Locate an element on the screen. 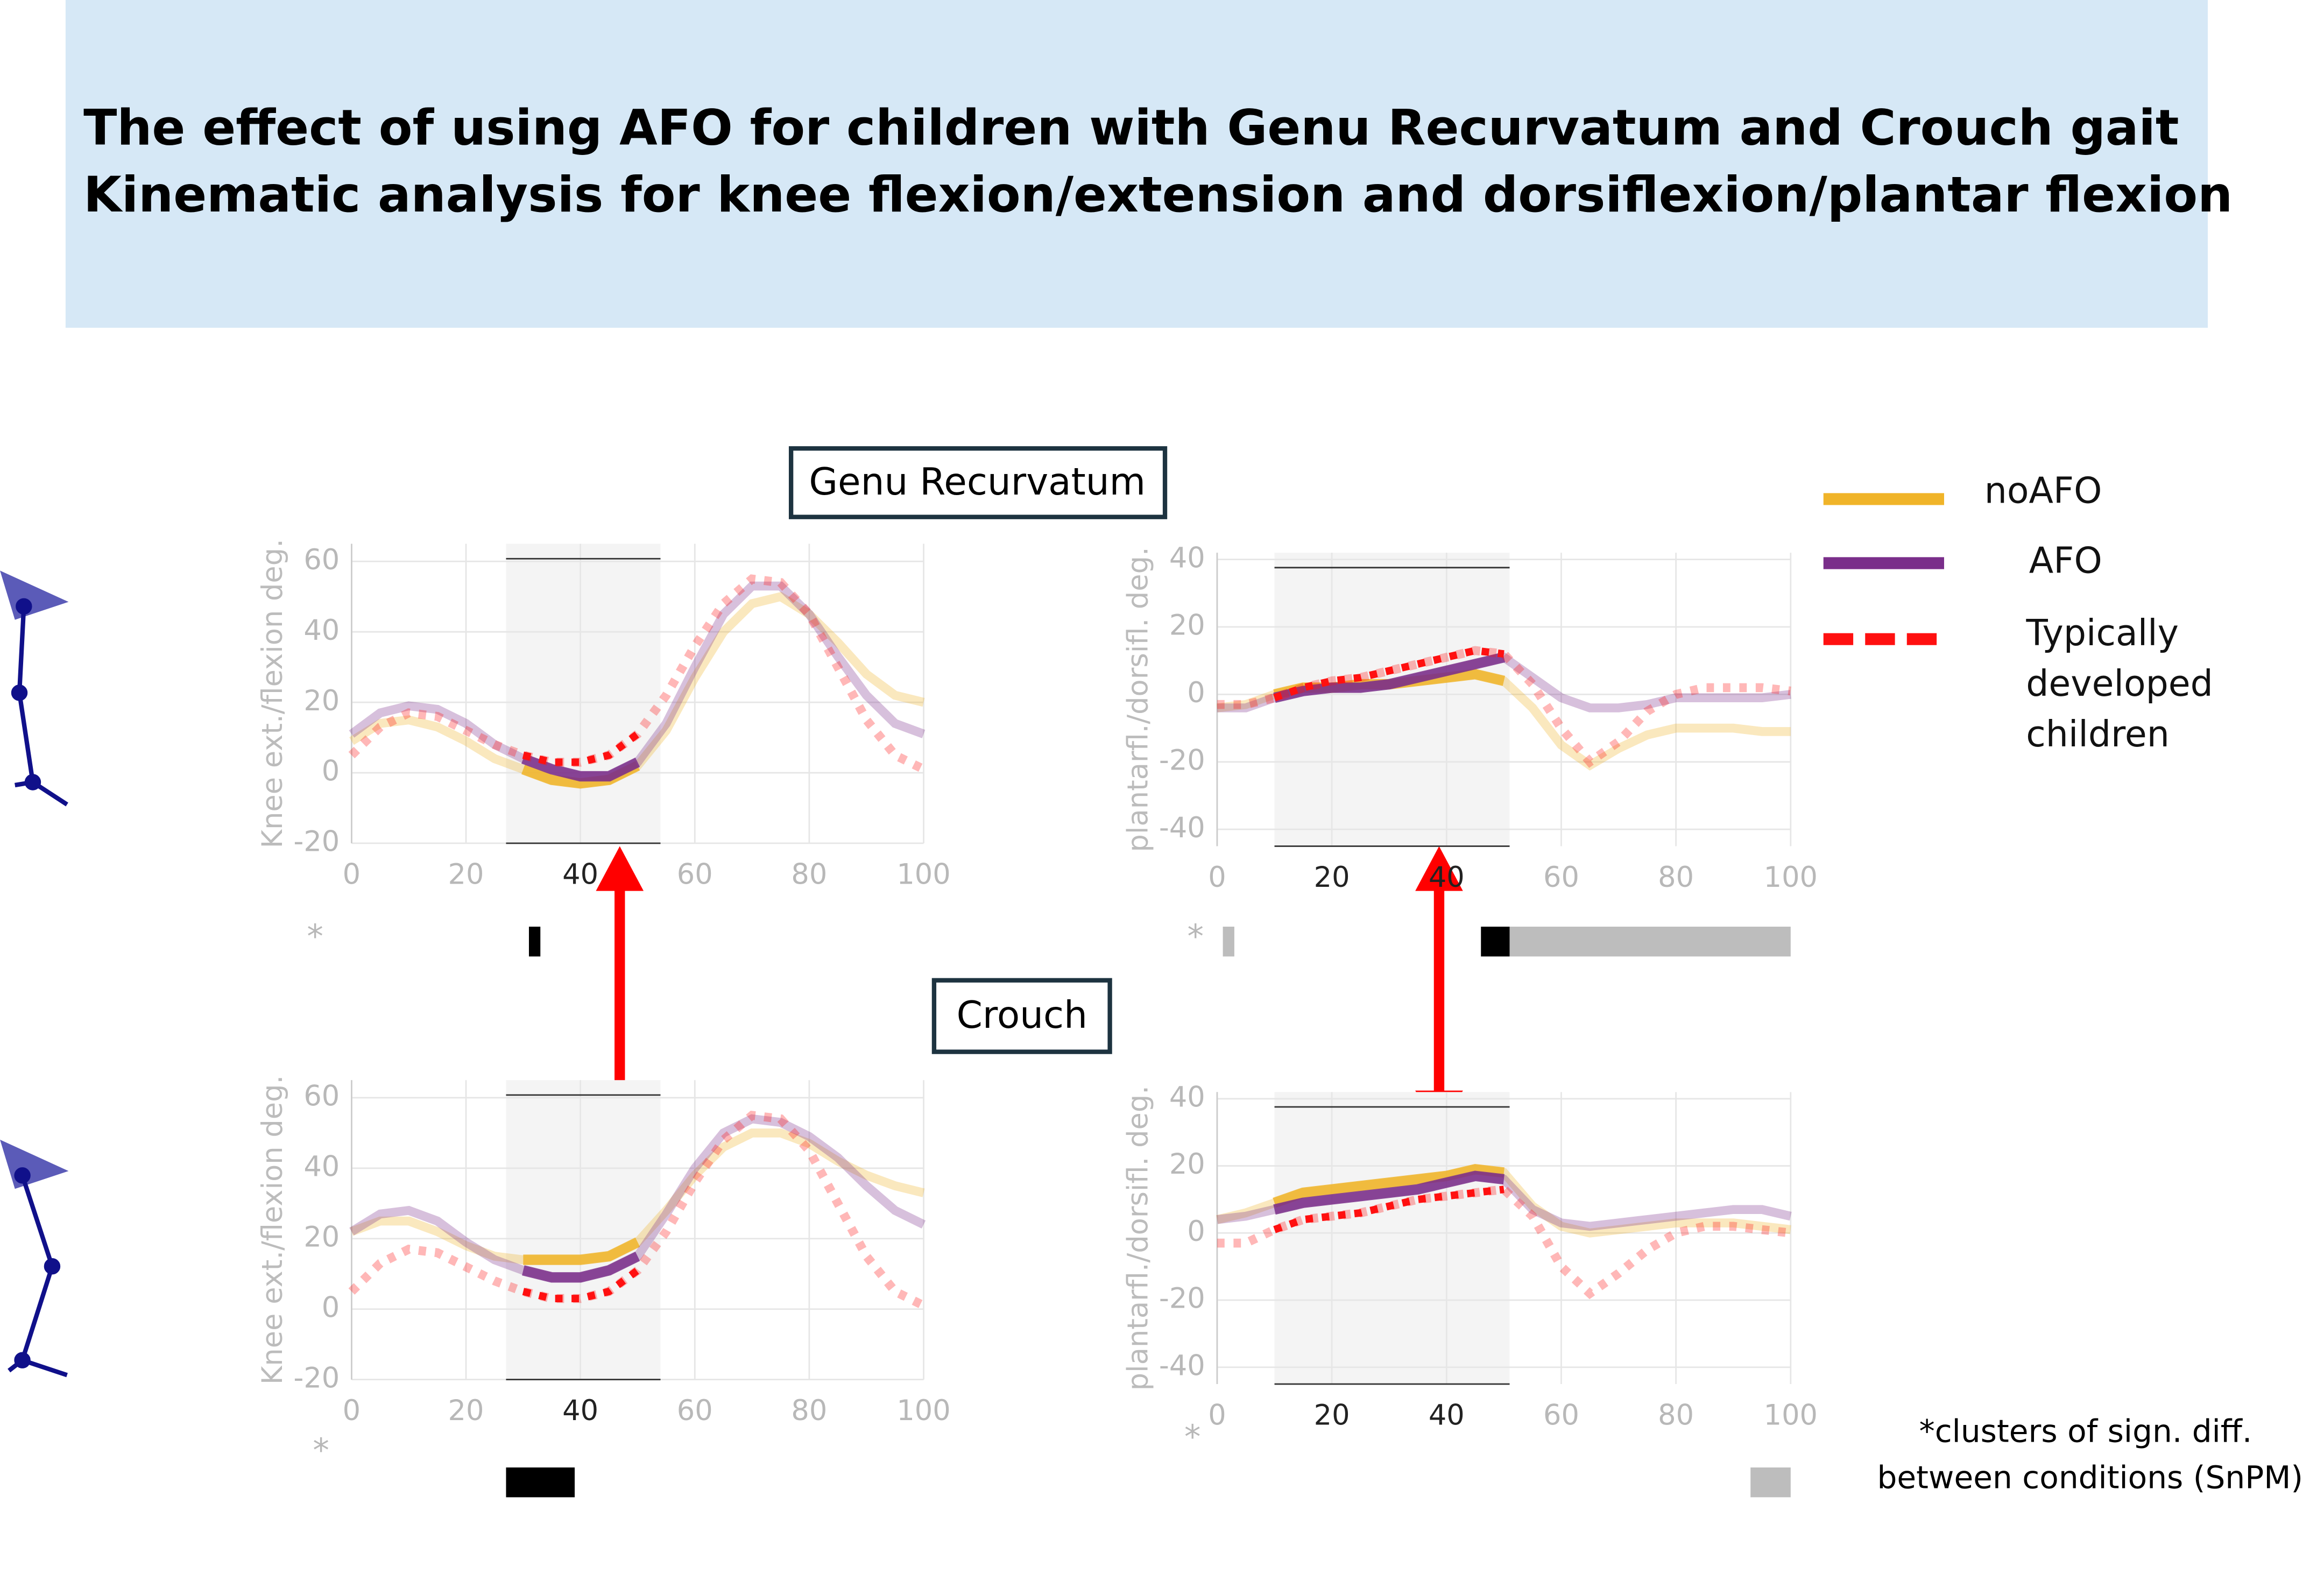 This screenshot has height=1595, width=2324. legend-label: Typically developed children is located at coordinates (2119, 684).